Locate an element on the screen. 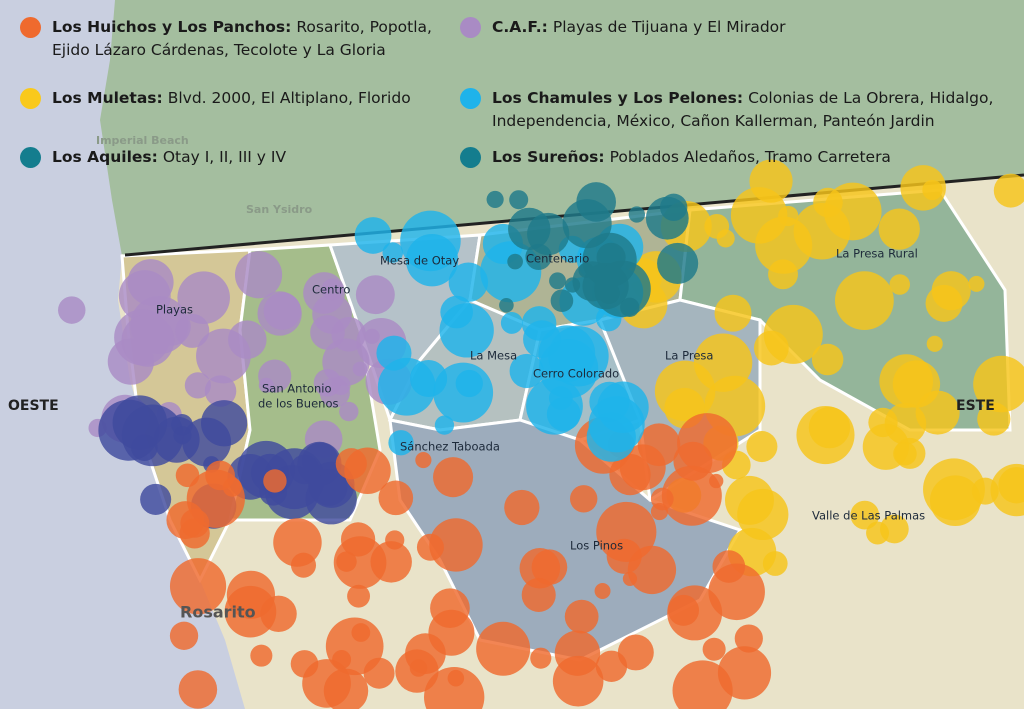 The height and width of the screenshot is (709, 1024). legend-item: C.A.F.: Playas de Tijuana y El Mirador is located at coordinates (752, 27).